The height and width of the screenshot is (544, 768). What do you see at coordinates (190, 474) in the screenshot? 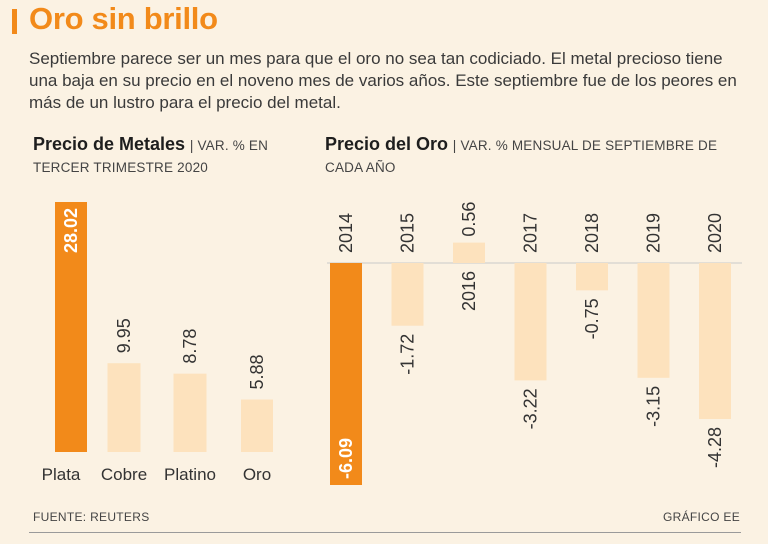
I see `metal-category-label: Platino` at bounding box center [190, 474].